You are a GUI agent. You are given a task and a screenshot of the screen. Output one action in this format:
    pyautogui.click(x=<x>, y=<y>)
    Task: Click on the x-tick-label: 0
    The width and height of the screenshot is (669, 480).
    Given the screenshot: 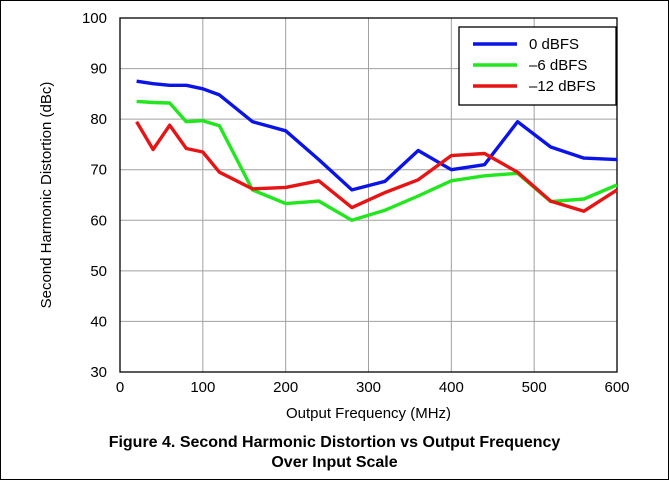 What is the action you would take?
    pyautogui.click(x=120, y=387)
    